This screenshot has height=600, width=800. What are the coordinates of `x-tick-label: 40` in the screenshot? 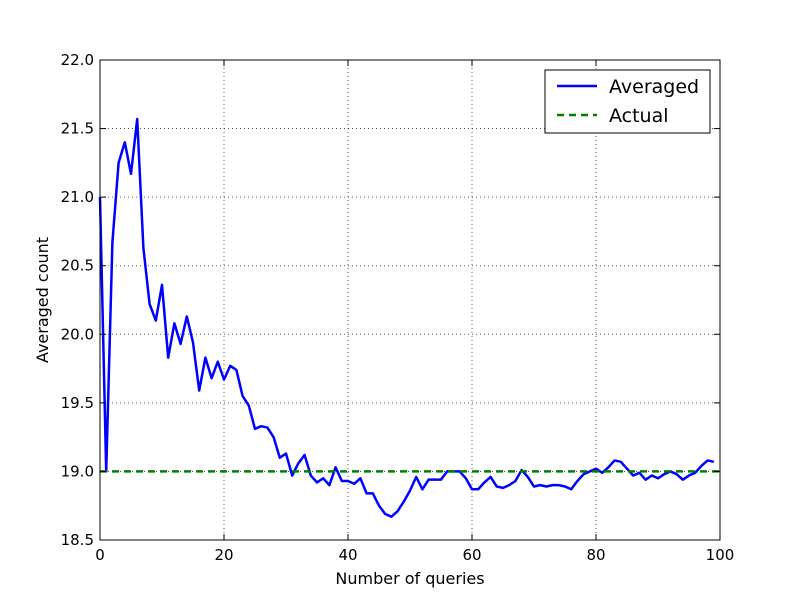 It's located at (347, 555).